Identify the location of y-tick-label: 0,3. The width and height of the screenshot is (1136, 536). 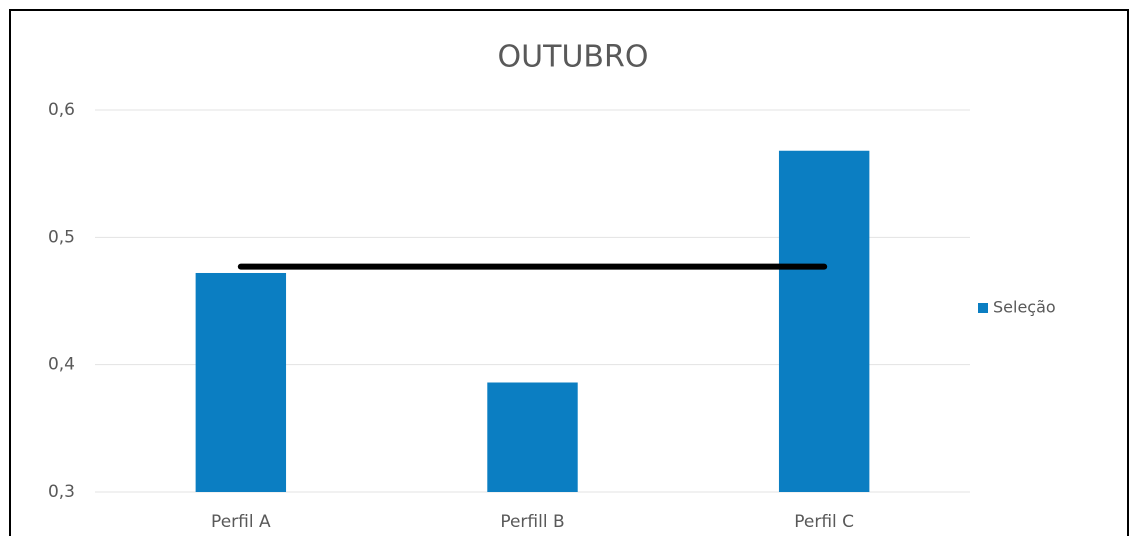
(61, 492).